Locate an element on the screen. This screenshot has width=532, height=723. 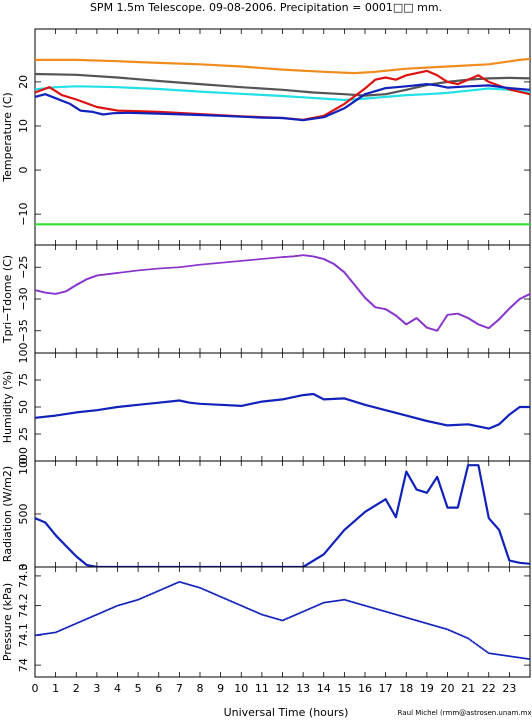
x-tick-label: 20 is located at coordinates (448, 688).